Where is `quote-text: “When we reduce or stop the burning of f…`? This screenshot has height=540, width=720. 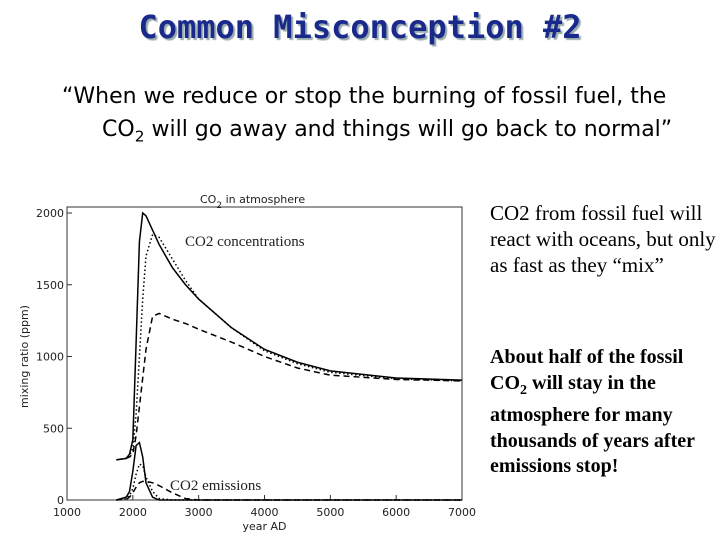
quote-text: “When we reduce or stop the burning of f… is located at coordinates (364, 113).